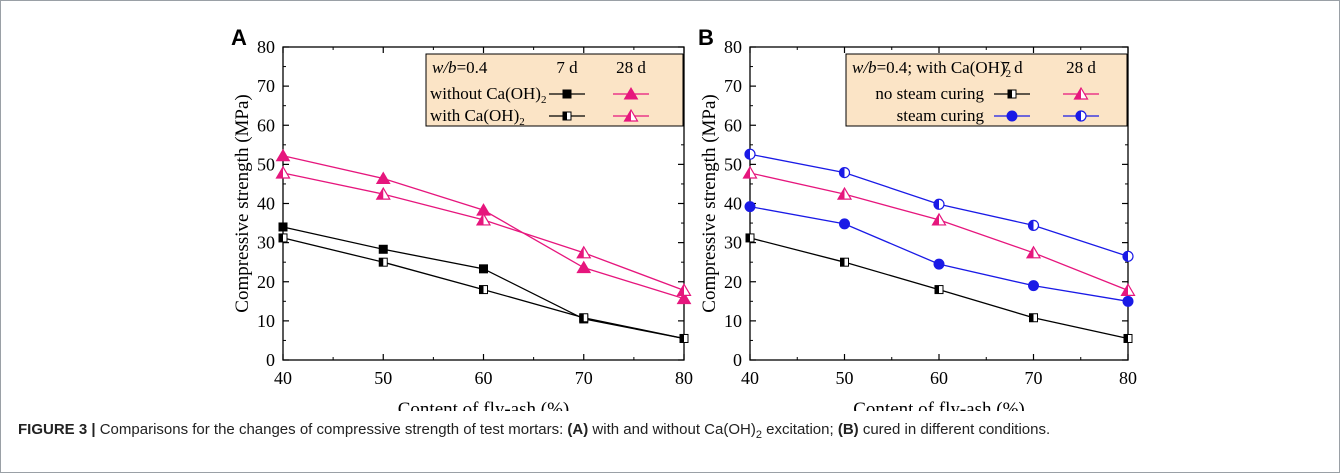  What do you see at coordinates (266, 321) in the screenshot?
I see `y-tick-label: 10` at bounding box center [266, 321].